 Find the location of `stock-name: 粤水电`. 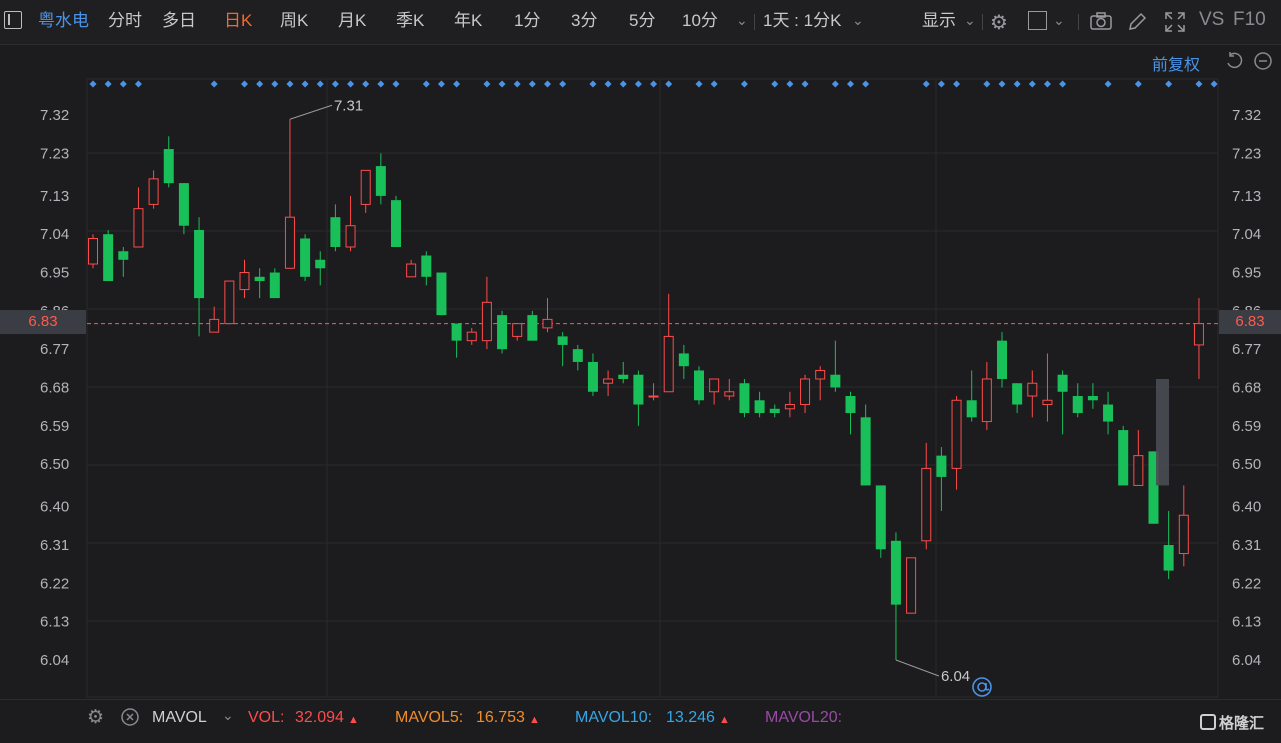

stock-name: 粤水电 is located at coordinates (63, 20).